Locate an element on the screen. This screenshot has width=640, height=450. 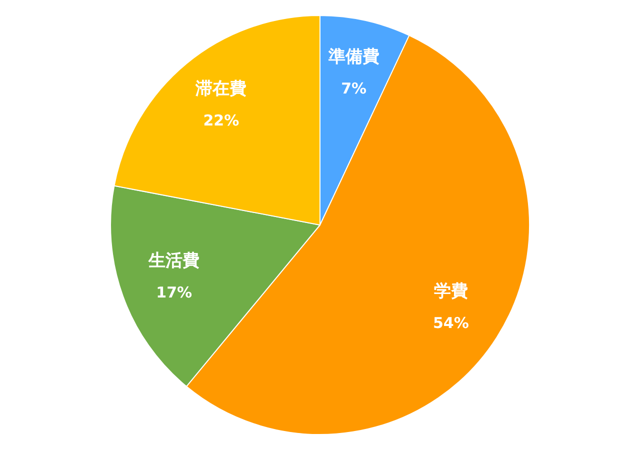
slice-label: 滞在費 is located at coordinates (220, 88).